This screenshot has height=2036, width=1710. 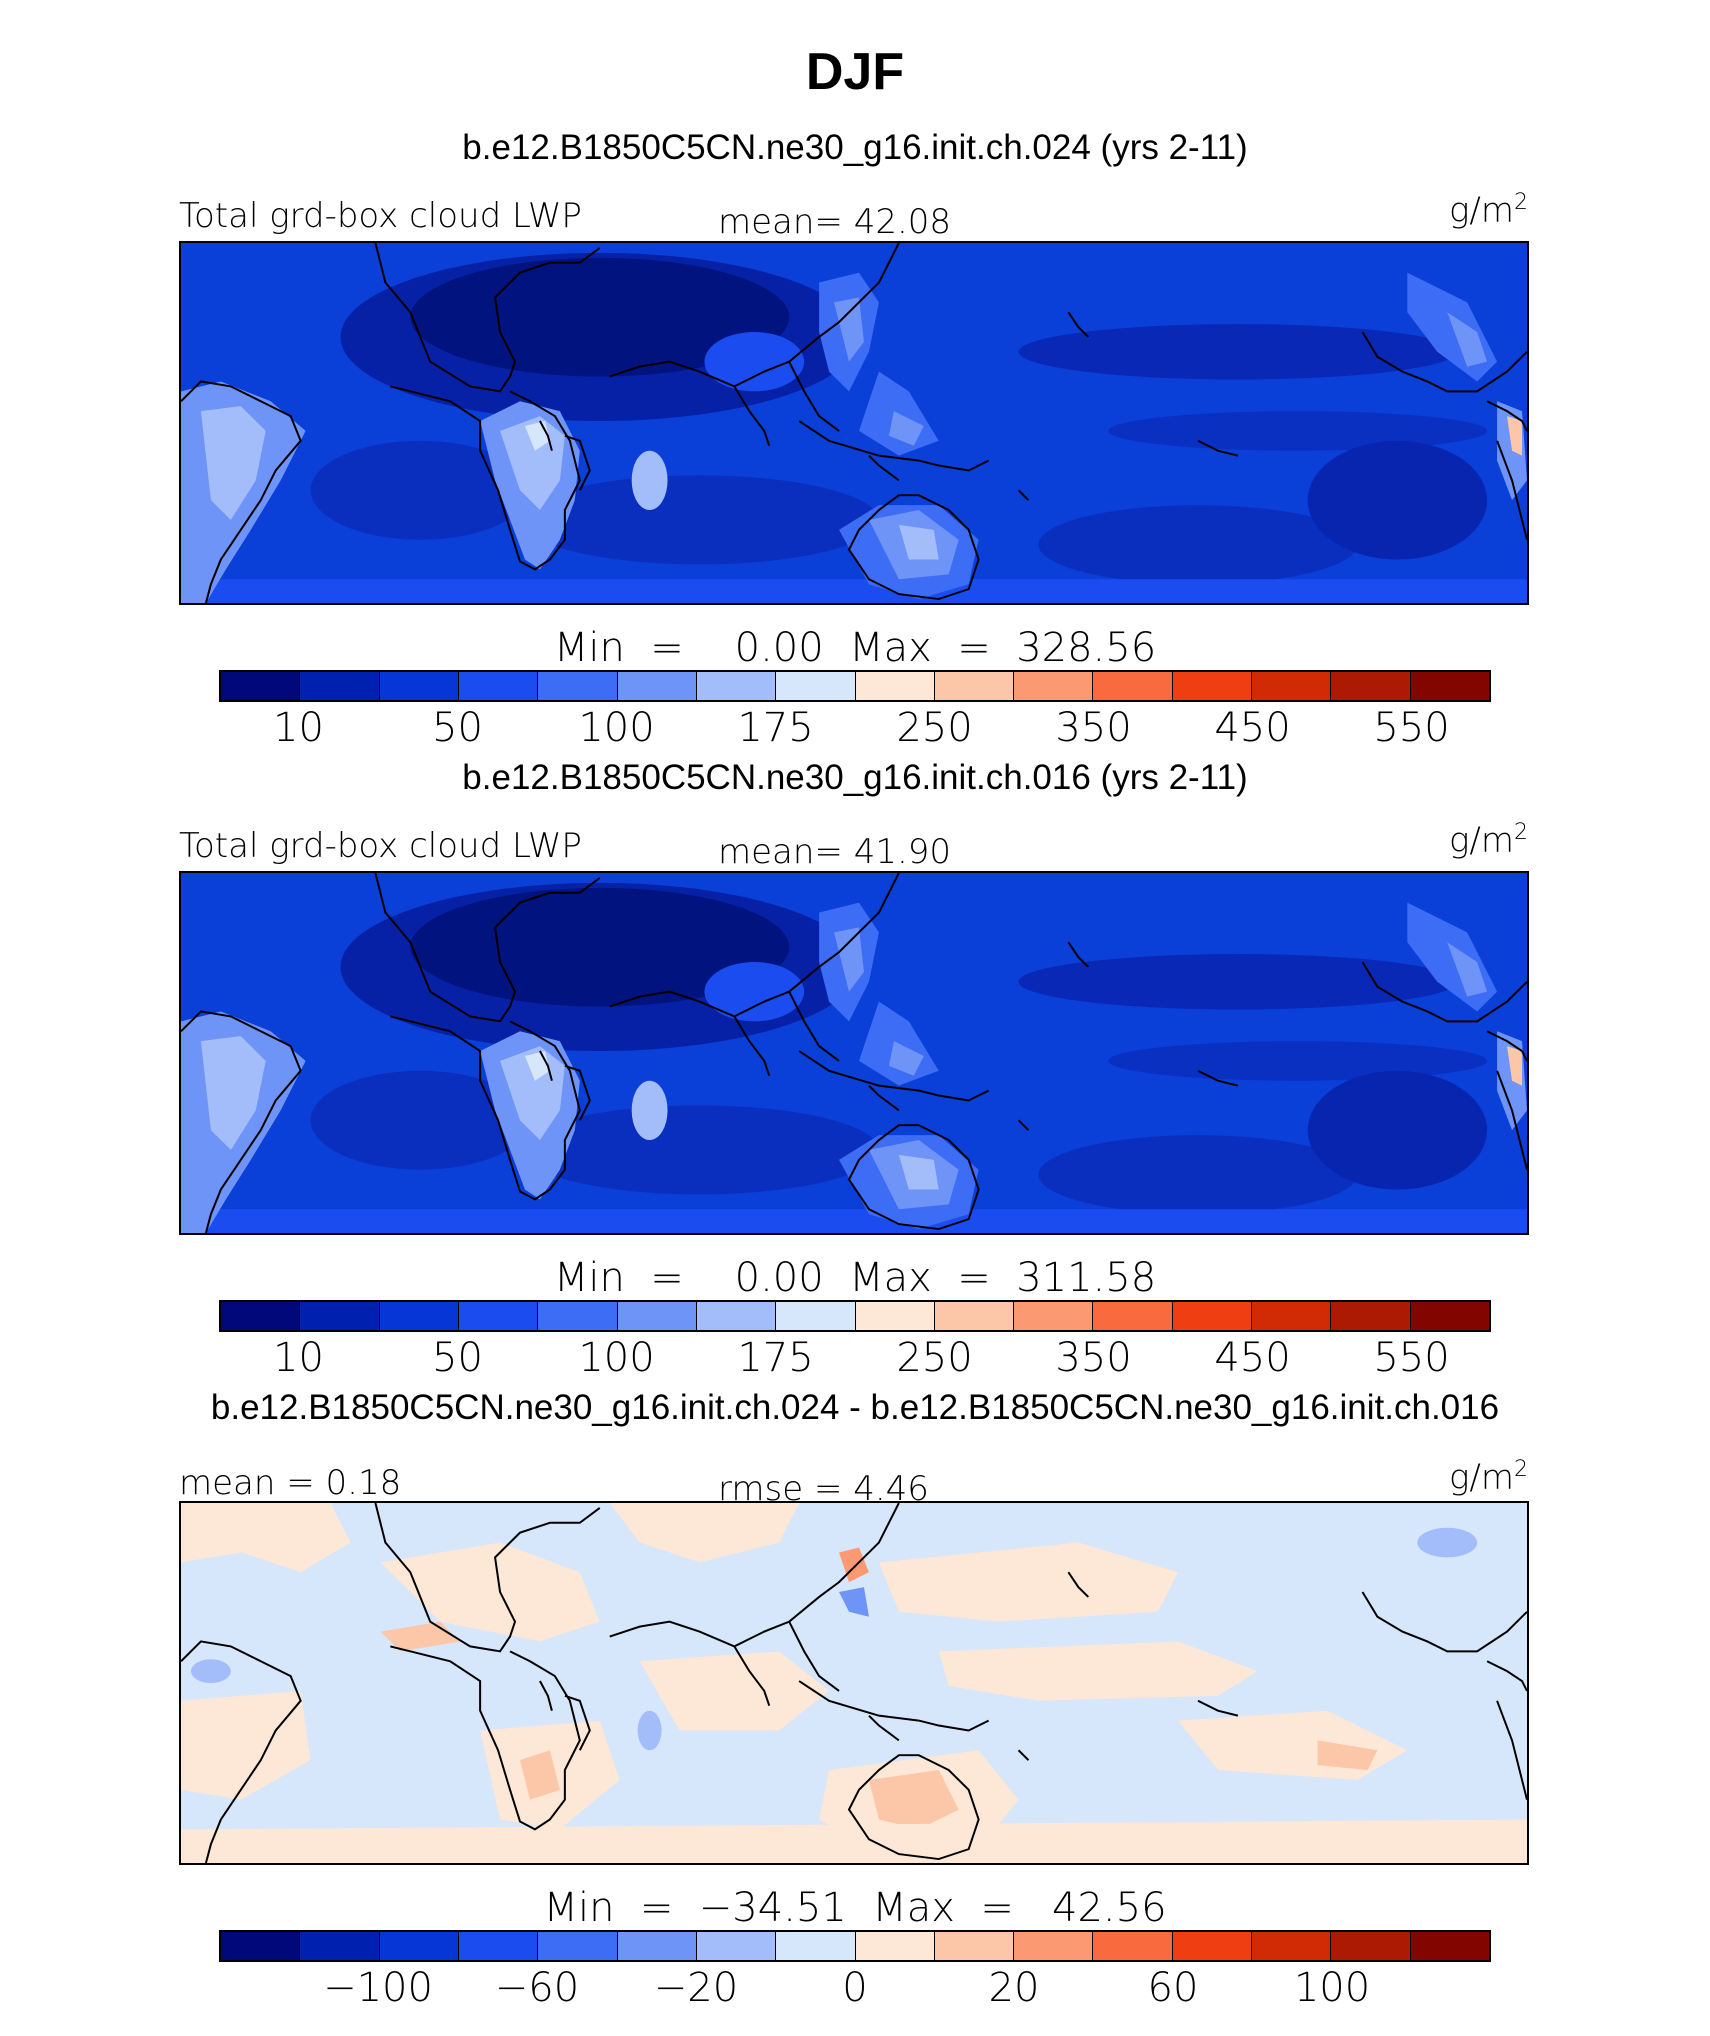 I want to click on colorbar-ticks: −100 −60 −20 0 20 60 100, so click(x=855, y=1990).